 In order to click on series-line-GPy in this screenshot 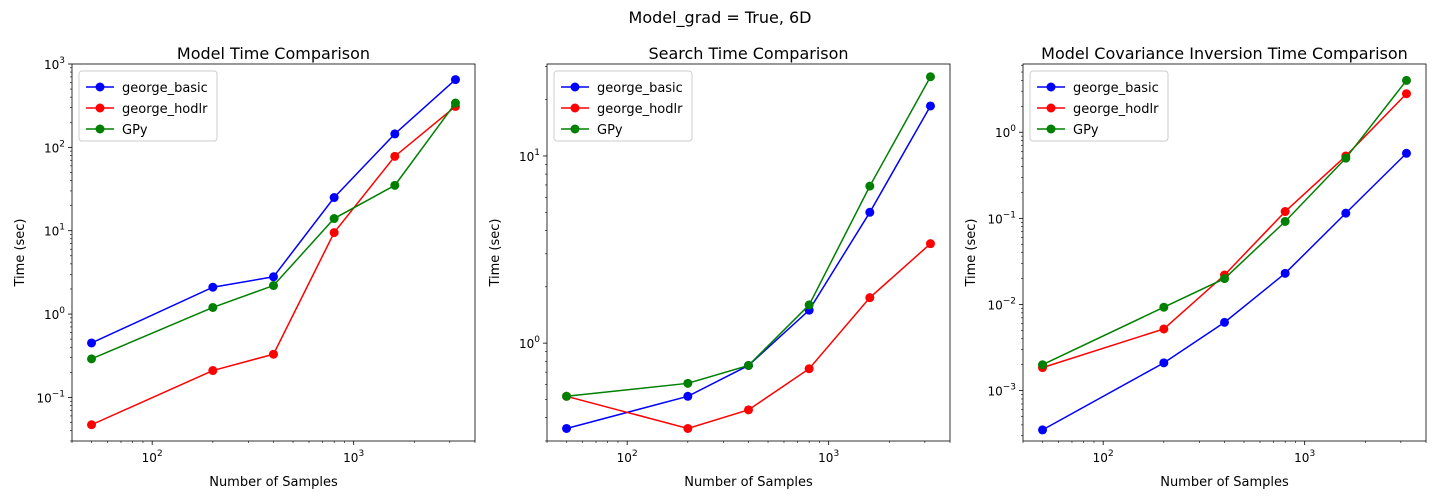, I will do `click(1225, 222)`.